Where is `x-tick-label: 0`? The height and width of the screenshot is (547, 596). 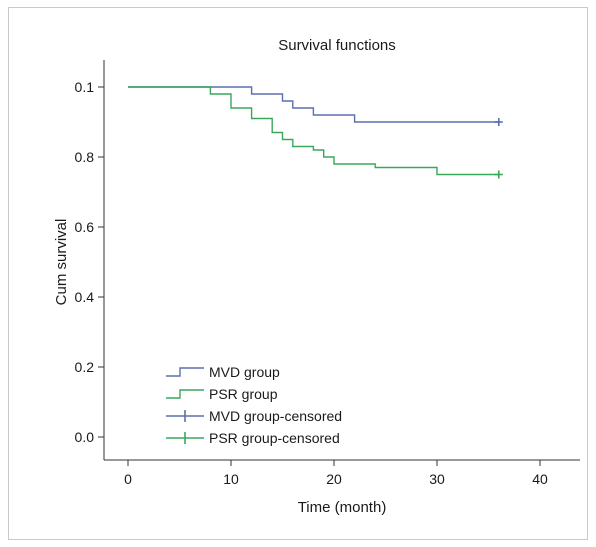
x-tick-label: 0 is located at coordinates (128, 479).